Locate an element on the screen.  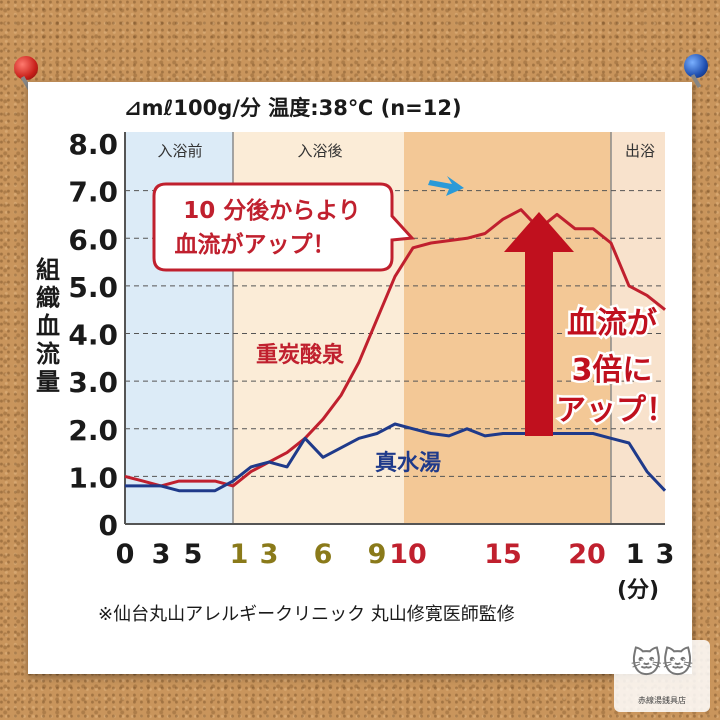
small-blue-arrow-icon is located at coordinates (446, 186).